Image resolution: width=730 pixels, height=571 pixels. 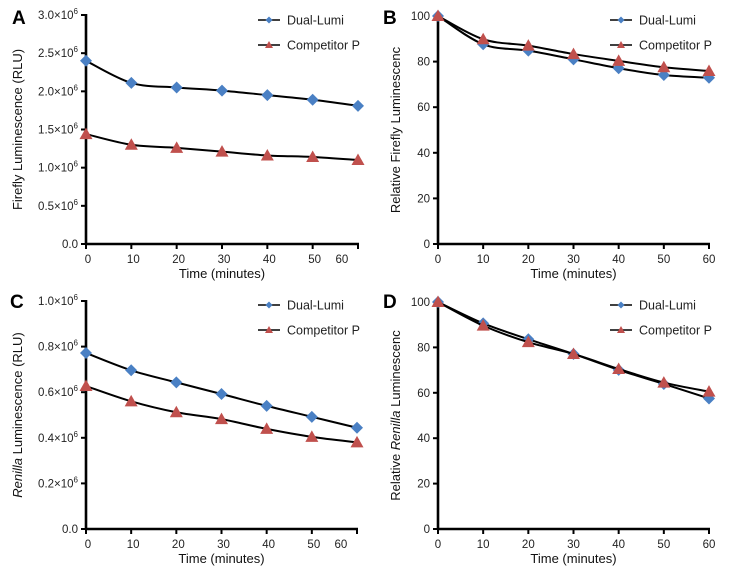 What do you see at coordinates (395, 415) in the screenshot?
I see `y-axis-title: Relative Renilla Luminescenc` at bounding box center [395, 415].